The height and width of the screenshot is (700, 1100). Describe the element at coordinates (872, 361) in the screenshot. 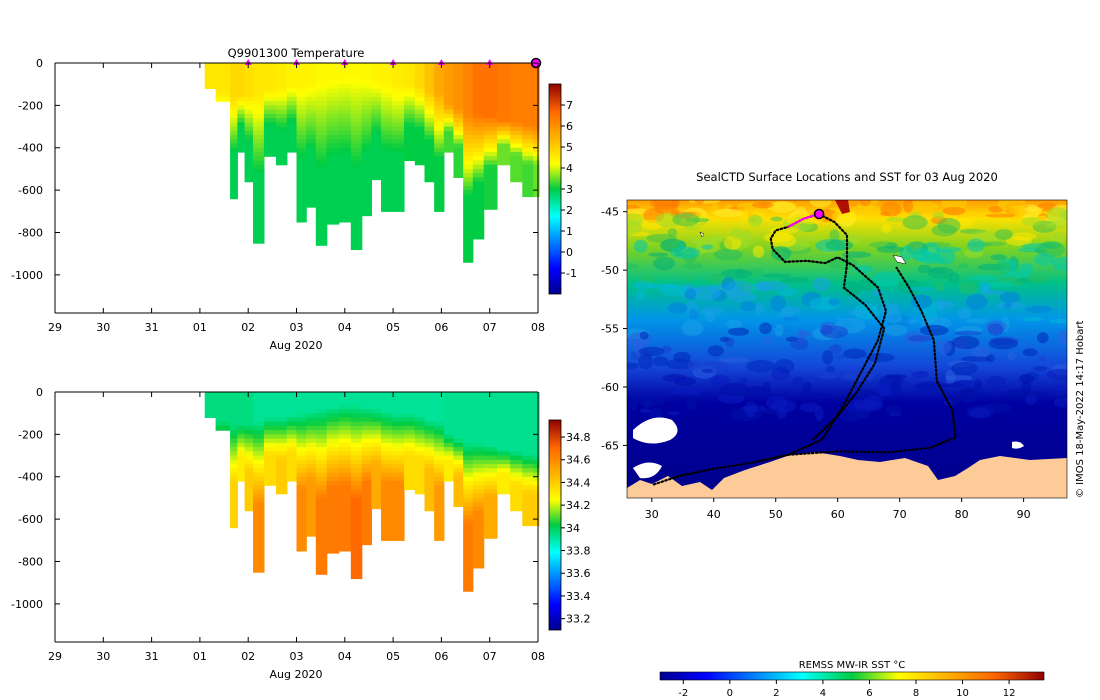

I see `track-segment` at that location.